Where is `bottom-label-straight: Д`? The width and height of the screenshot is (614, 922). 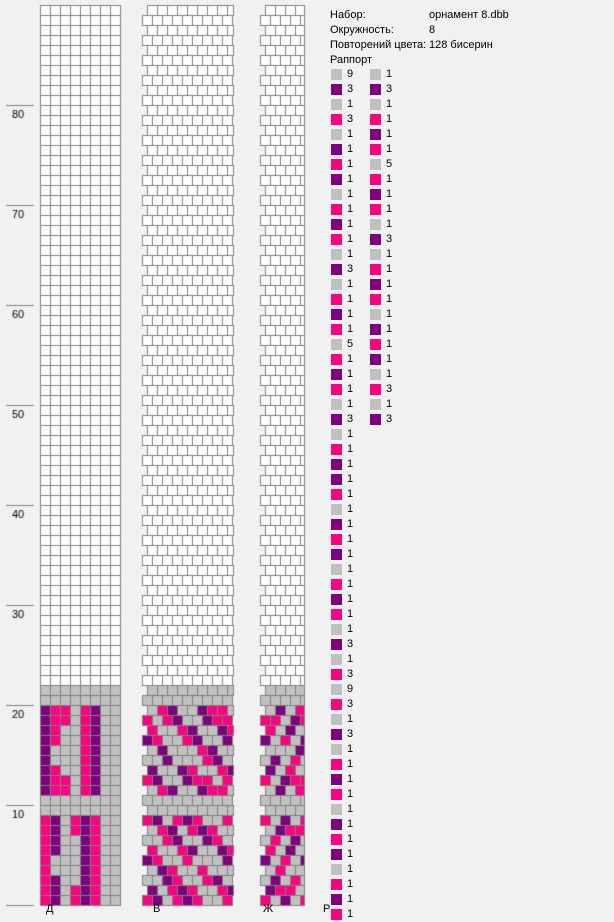 bottom-label-straight: Д is located at coordinates (50, 909).